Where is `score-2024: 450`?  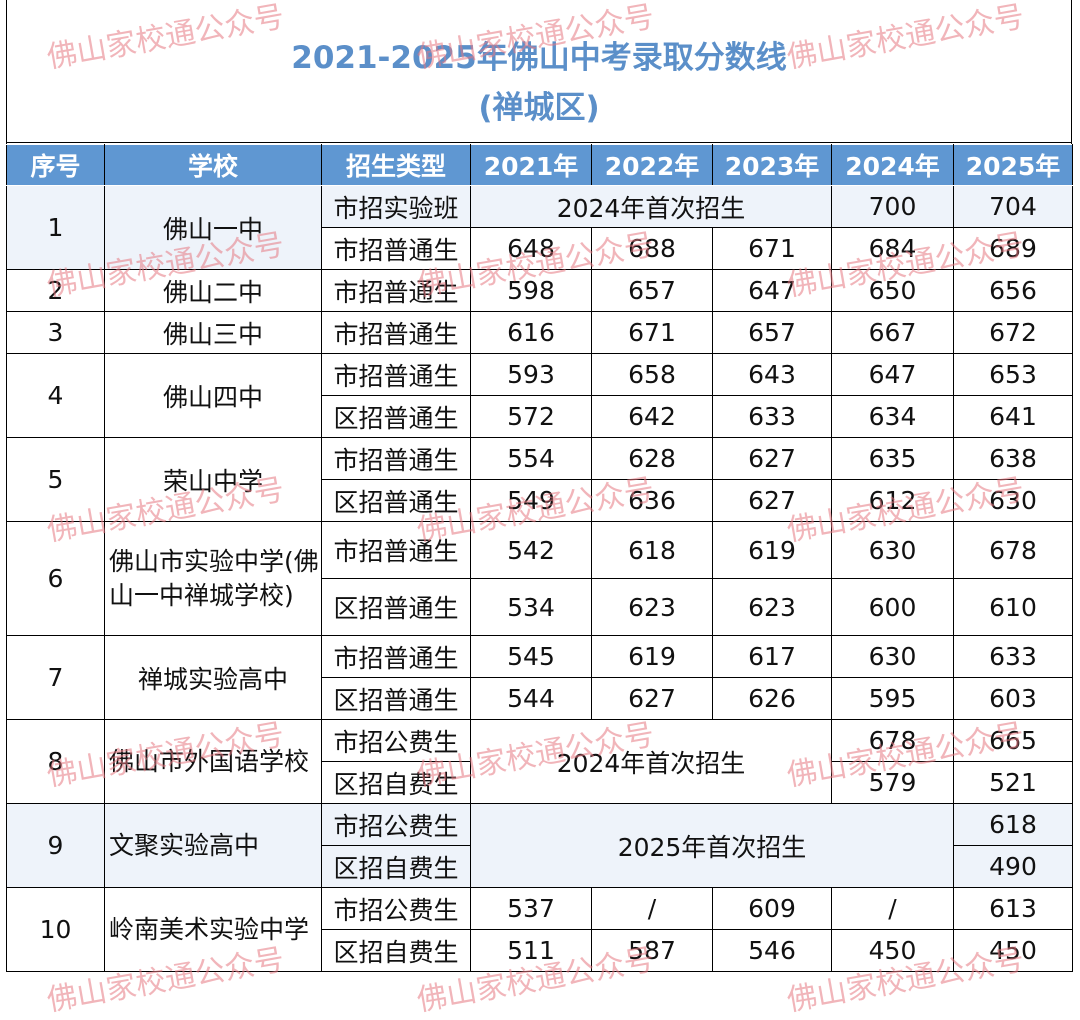
score-2024: 450 is located at coordinates (892, 950).